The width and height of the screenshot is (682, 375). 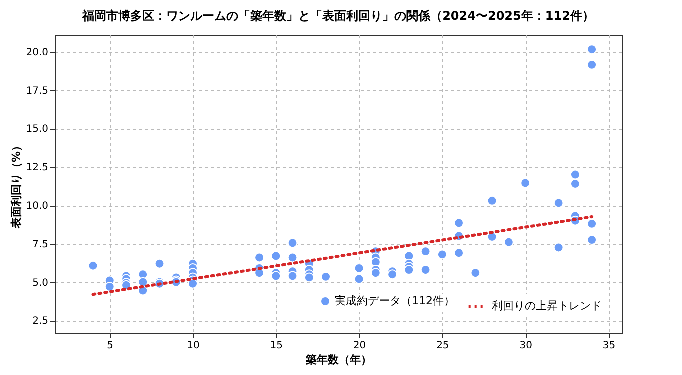 I want to click on x-tick-label: 5, so click(x=110, y=346).